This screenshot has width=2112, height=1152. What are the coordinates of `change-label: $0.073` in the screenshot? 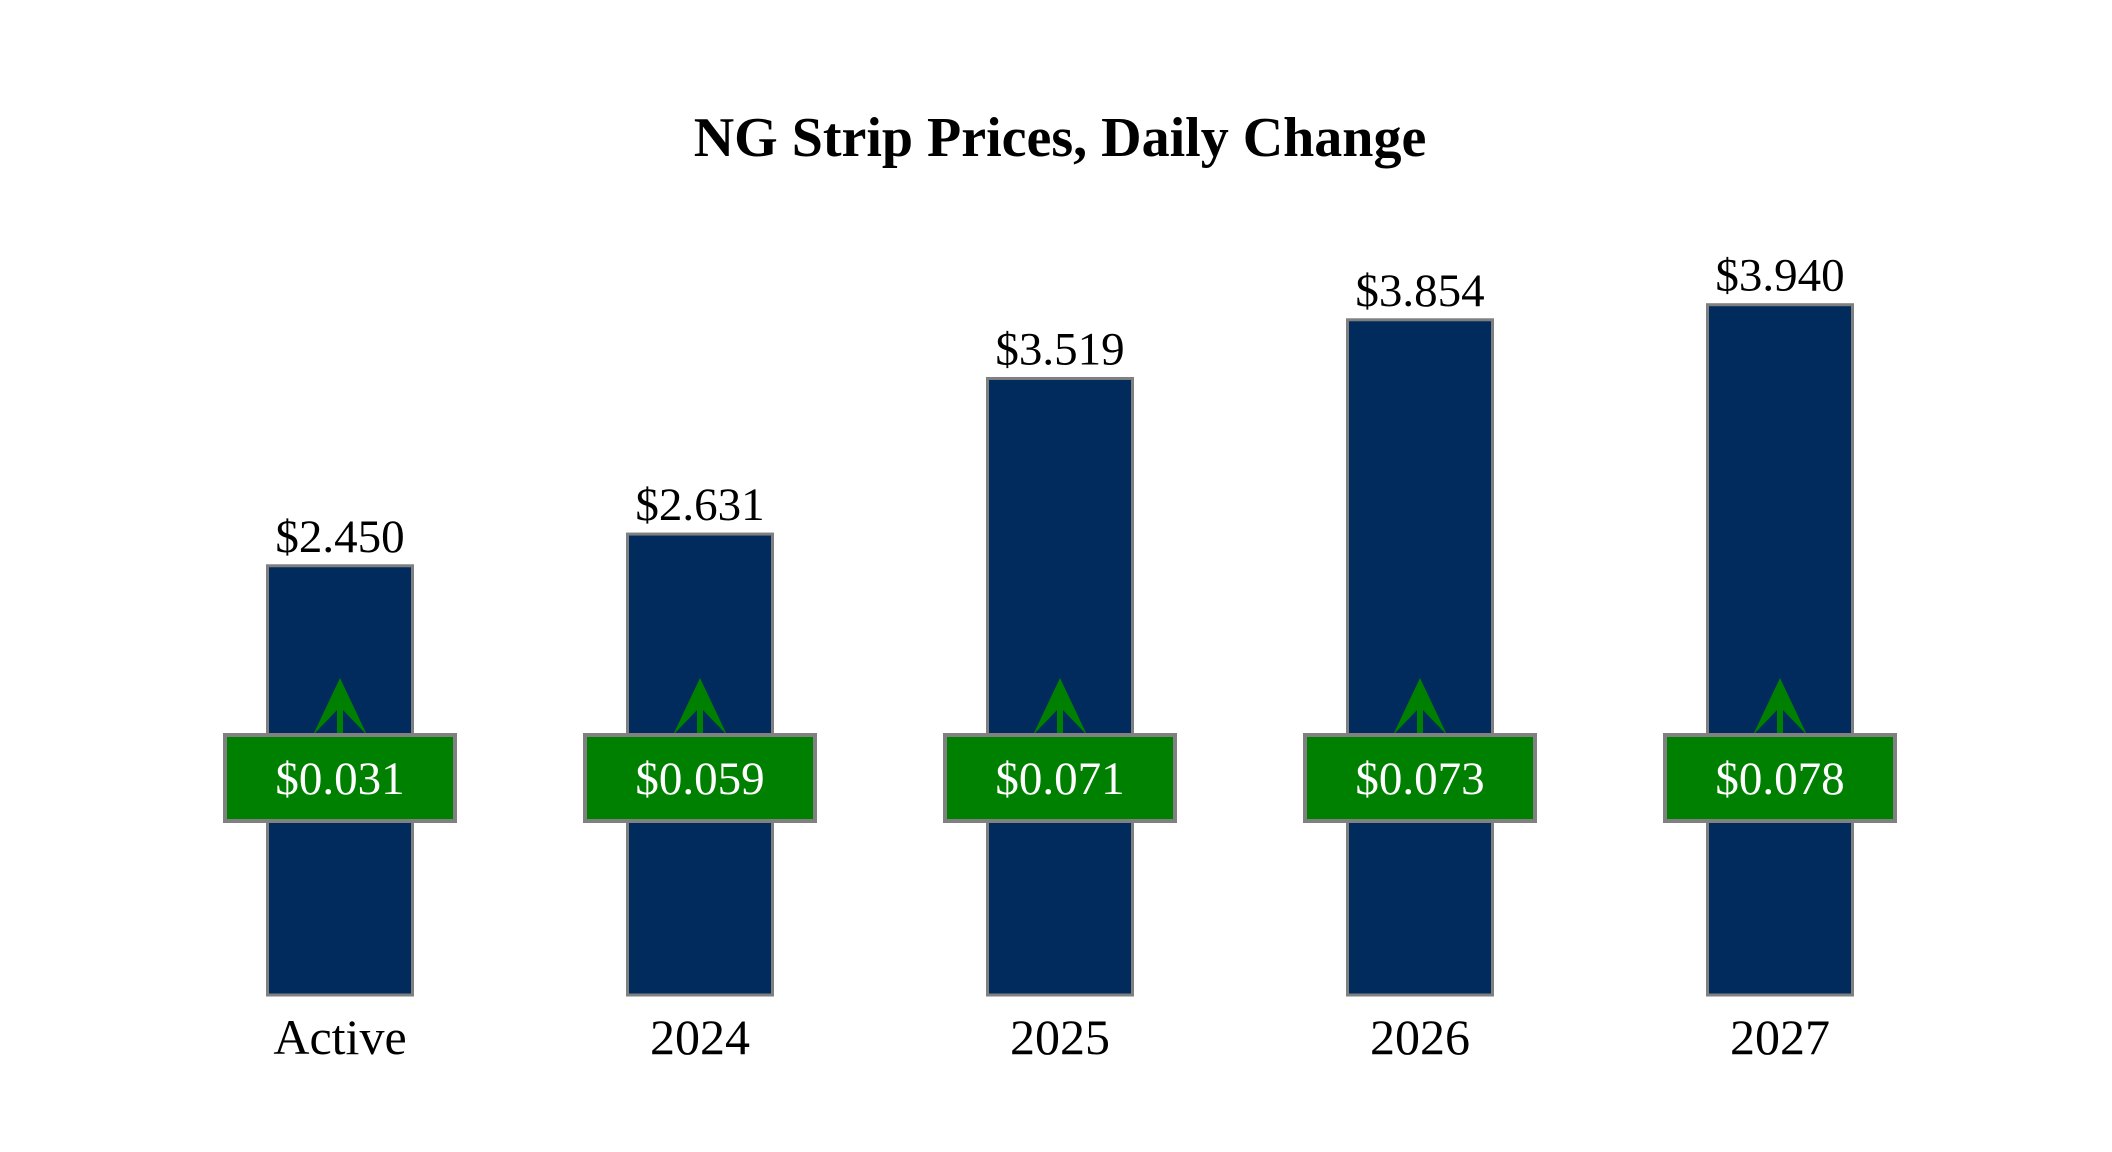 It's located at (1419, 779).